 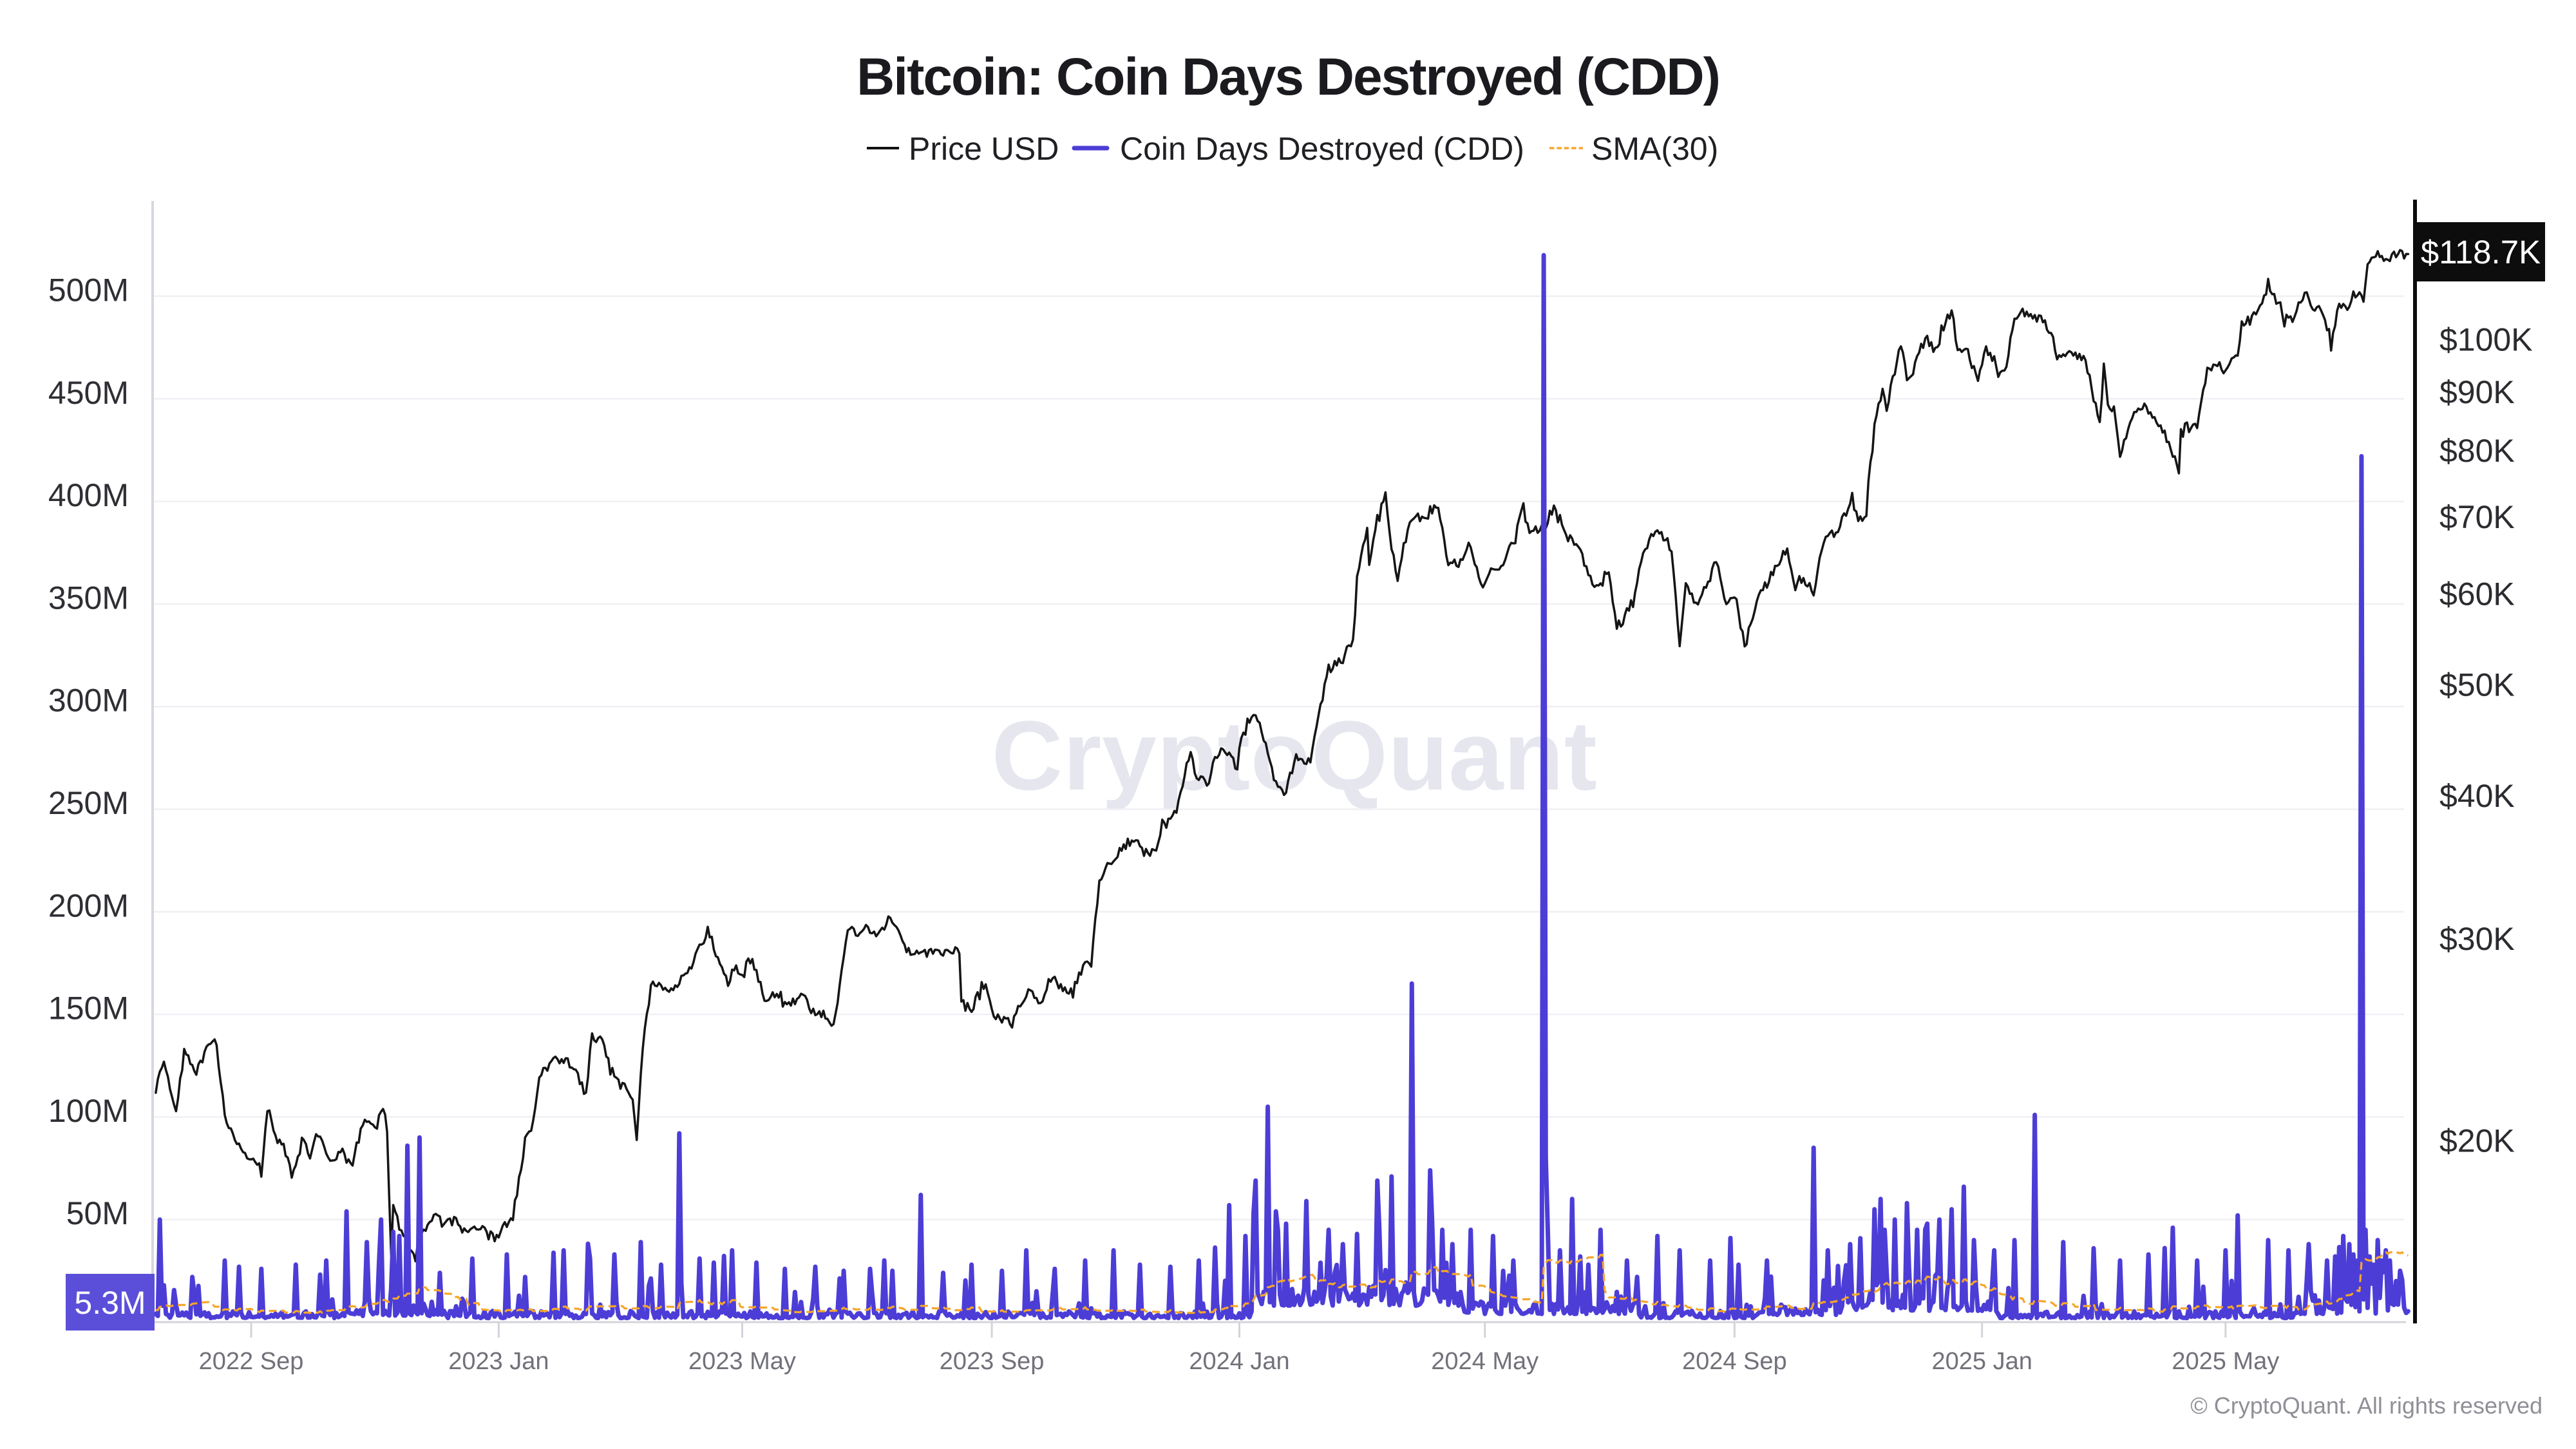 I want to click on svg-text: 350M, so click(x=88, y=598).